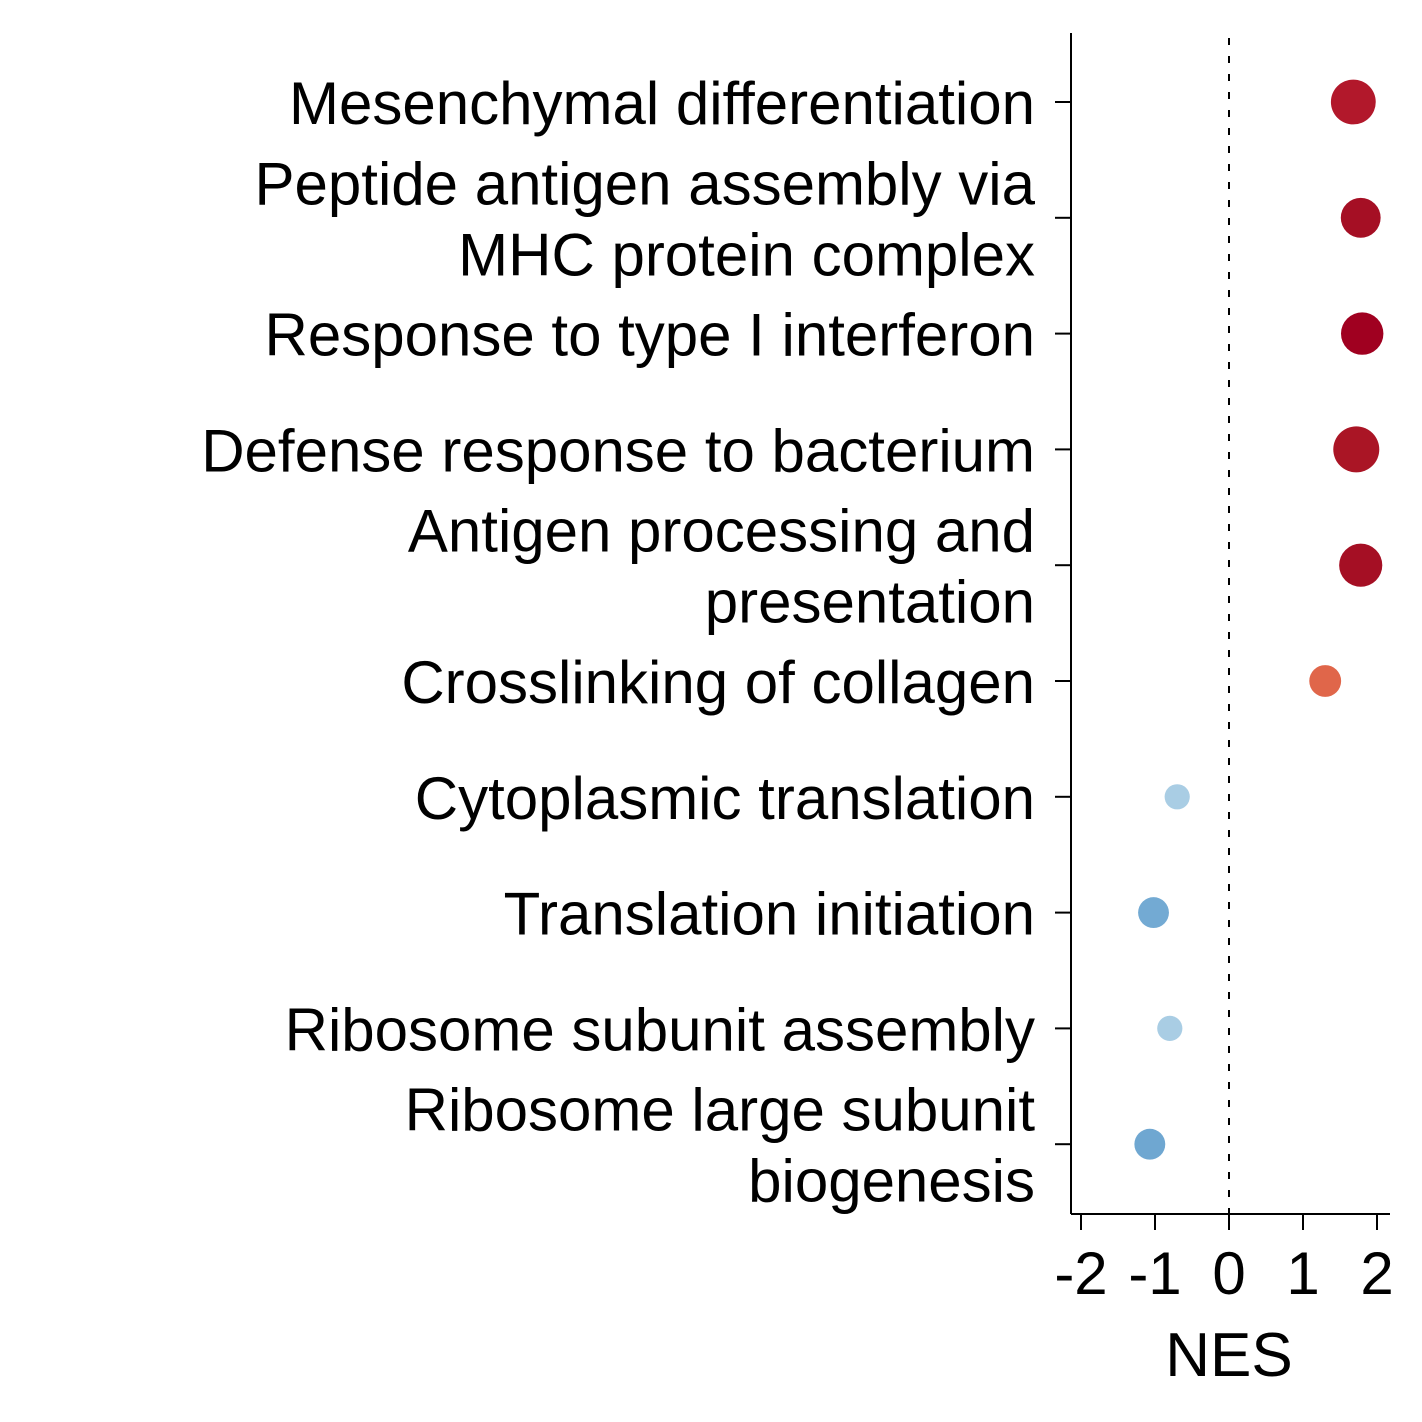  I want to click on category-label-line: Ribosome large subunit, so click(720, 1110).